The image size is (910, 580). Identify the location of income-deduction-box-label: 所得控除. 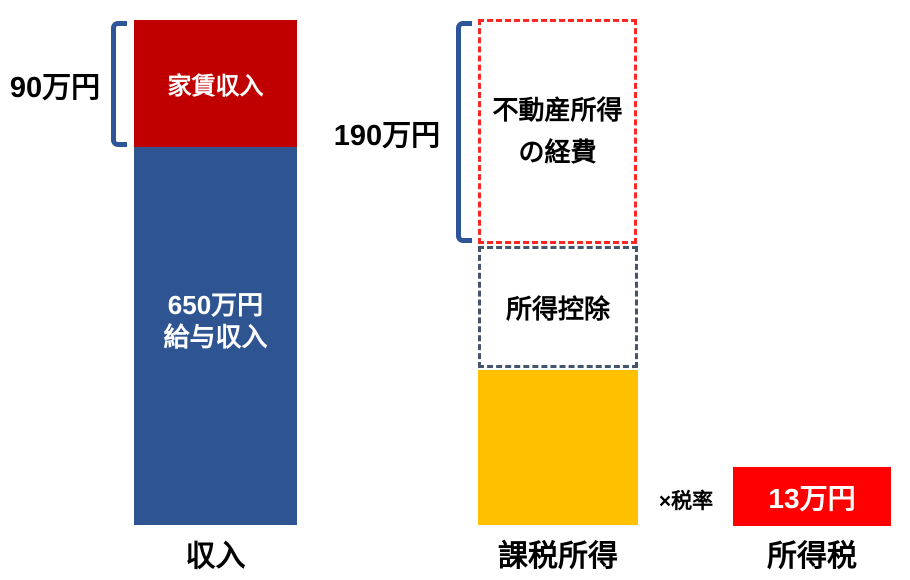
(557, 308).